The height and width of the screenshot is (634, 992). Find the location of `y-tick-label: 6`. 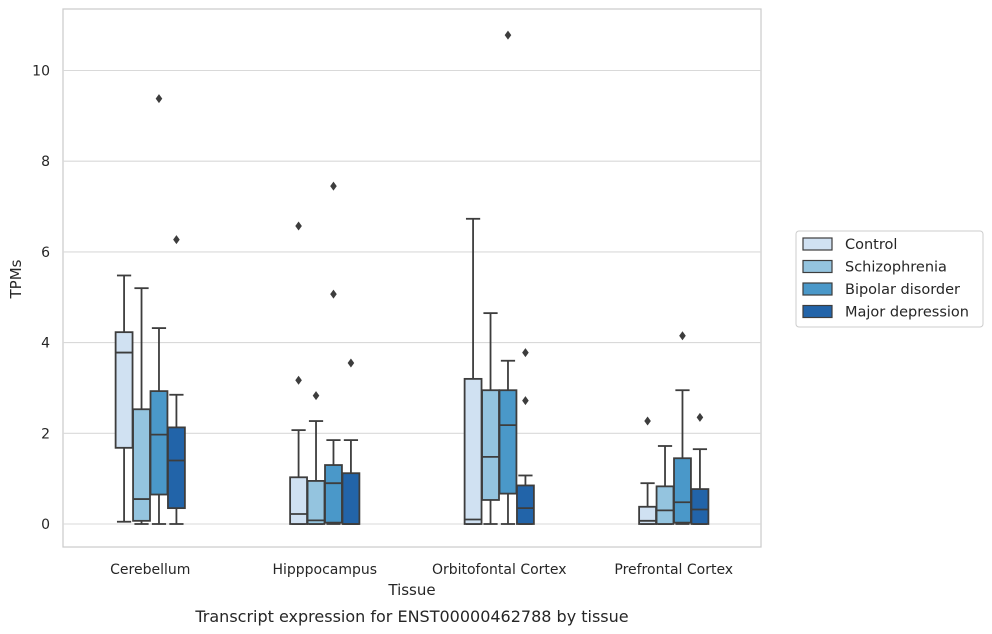

y-tick-label: 6 is located at coordinates (45, 253).